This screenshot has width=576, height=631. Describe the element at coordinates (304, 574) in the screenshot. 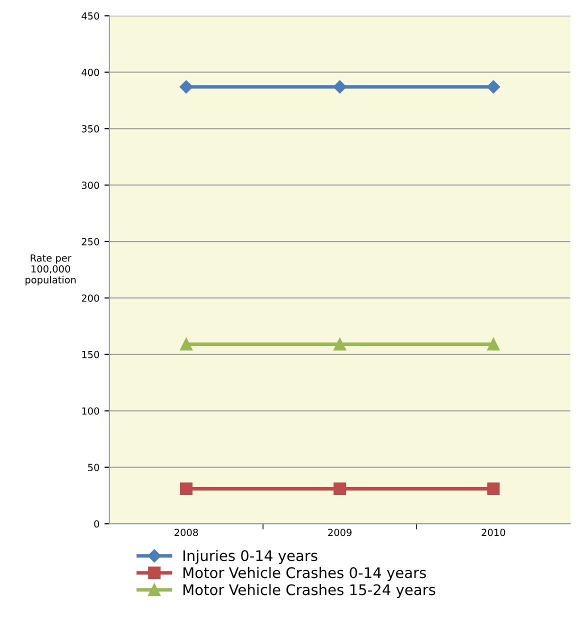

I see `legend-label: Motor Vehicle Crashes 0-14 years` at that location.